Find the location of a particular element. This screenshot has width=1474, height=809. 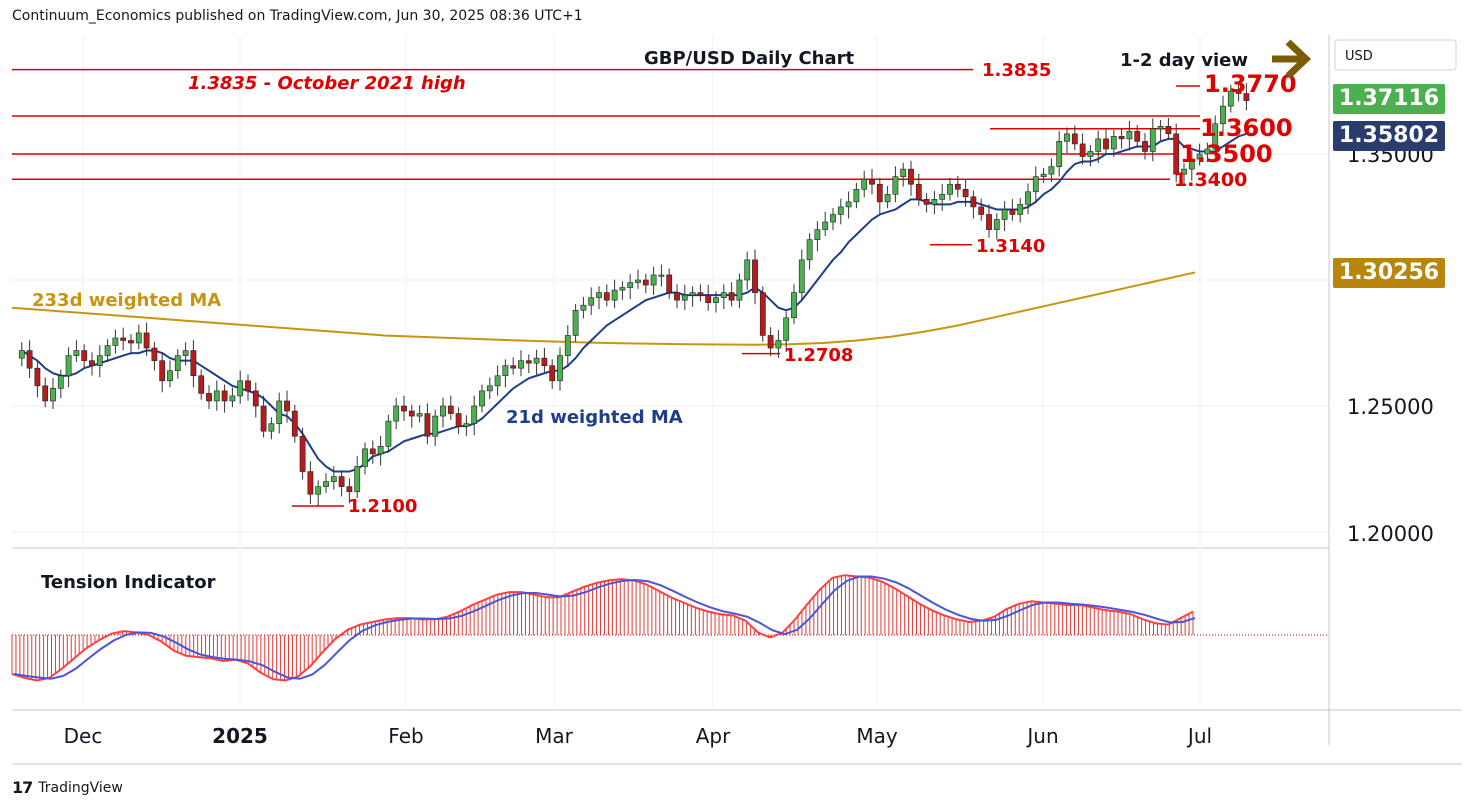

y-tick-label: 1.25000 is located at coordinates (1390, 407).